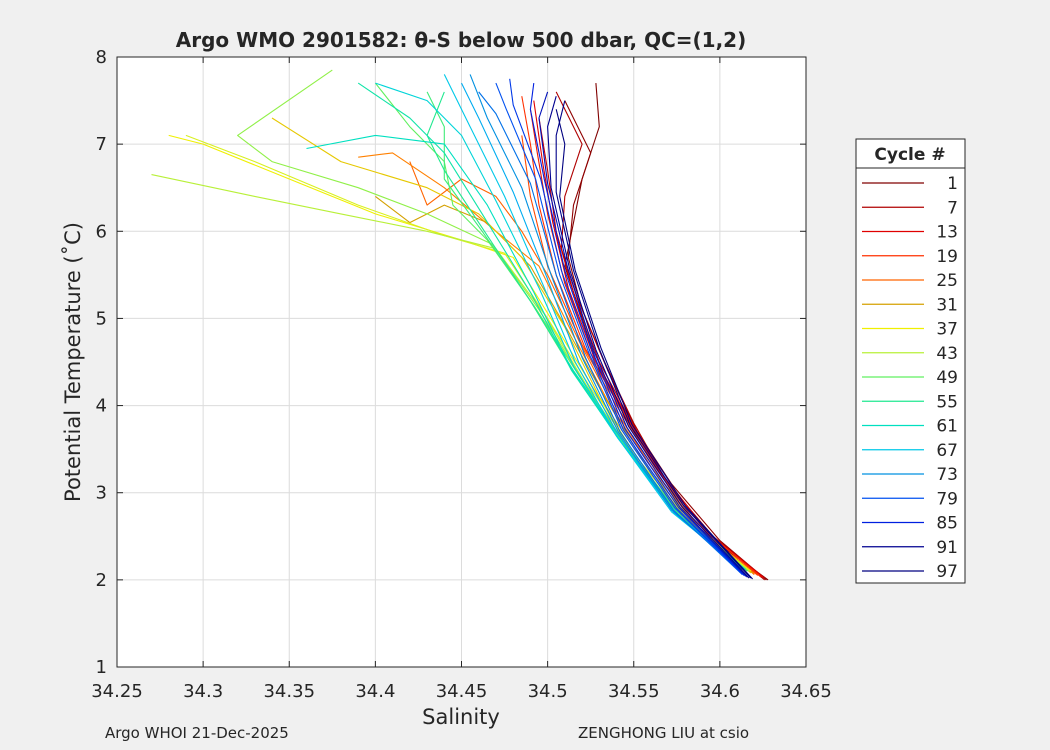 The image size is (1050, 750). I want to click on x-tick-label: 34.3, so click(203, 691).